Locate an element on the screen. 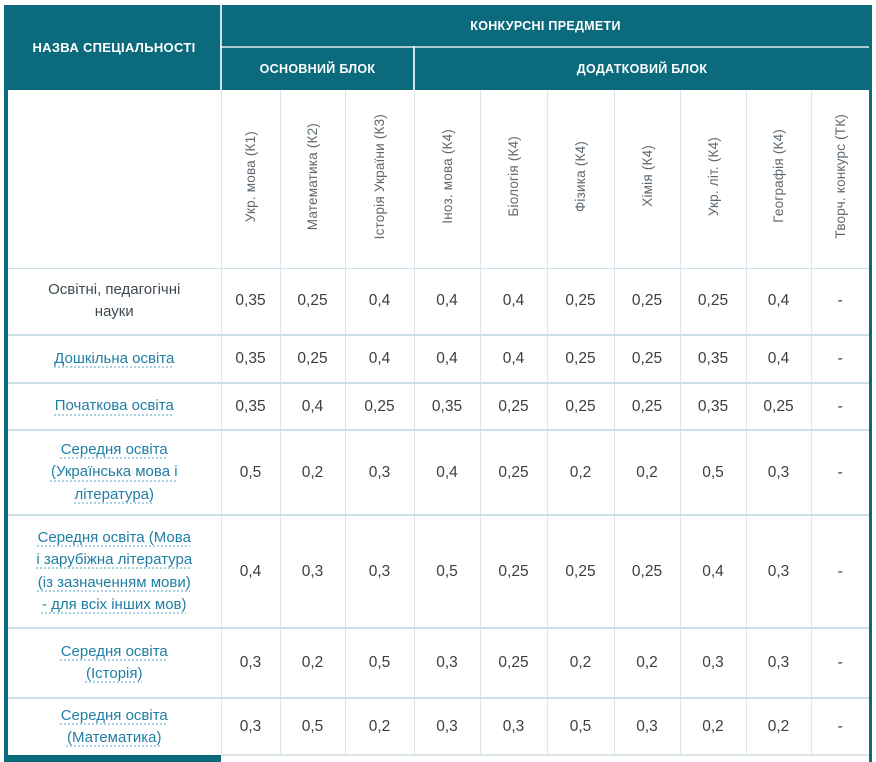  specialty-name-cell: Освітні, педагогічні науки is located at coordinates (115, 301).